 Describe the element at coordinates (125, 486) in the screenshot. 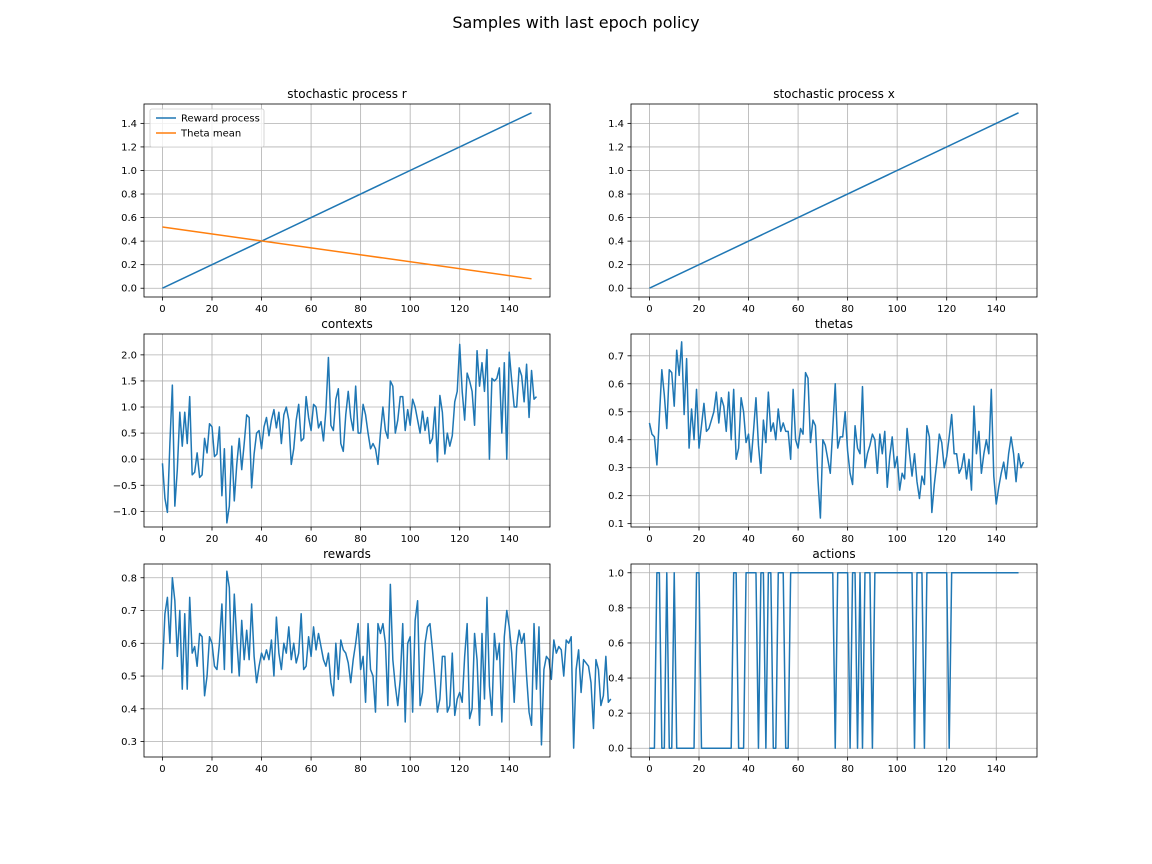

I see `y-tick-label: −0.5` at that location.